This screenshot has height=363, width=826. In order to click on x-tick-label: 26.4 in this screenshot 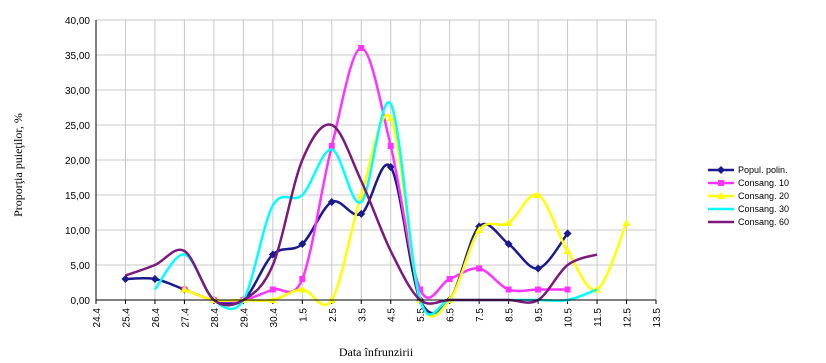, I will do `click(156, 318)`.